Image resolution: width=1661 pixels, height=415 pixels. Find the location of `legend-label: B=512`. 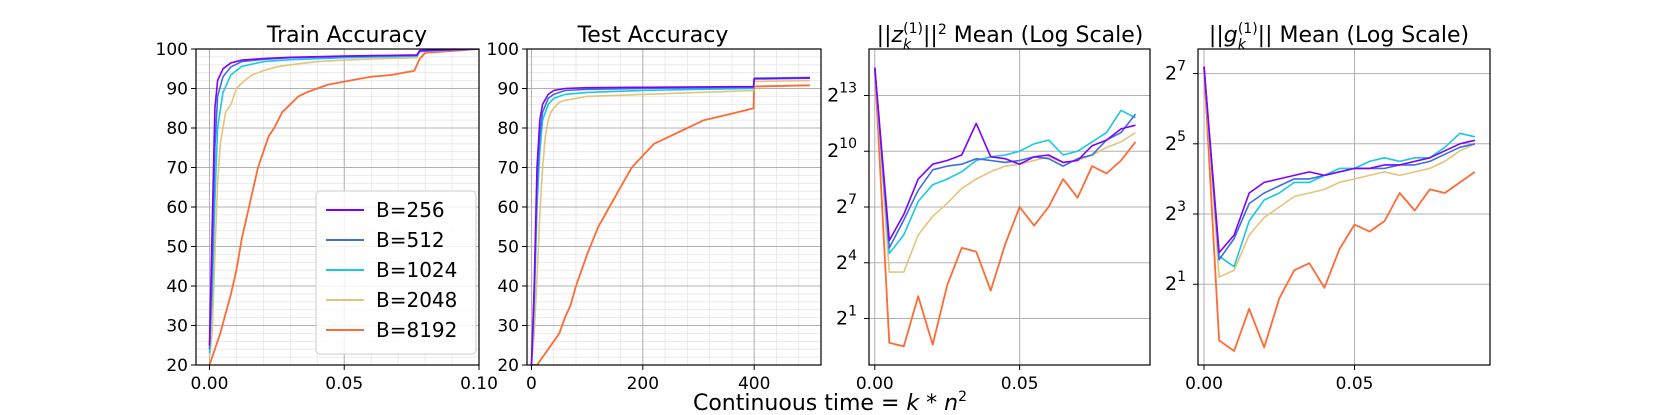

legend-label: B=512 is located at coordinates (410, 240).